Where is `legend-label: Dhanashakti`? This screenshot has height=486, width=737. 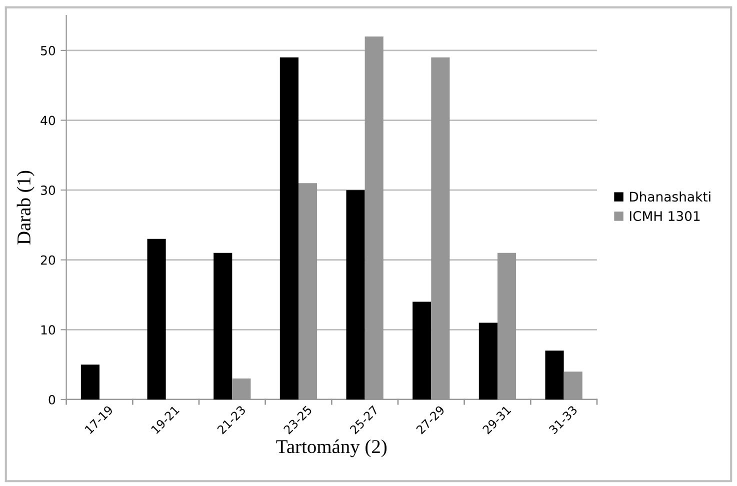
legend-label: Dhanashakti is located at coordinates (670, 196).